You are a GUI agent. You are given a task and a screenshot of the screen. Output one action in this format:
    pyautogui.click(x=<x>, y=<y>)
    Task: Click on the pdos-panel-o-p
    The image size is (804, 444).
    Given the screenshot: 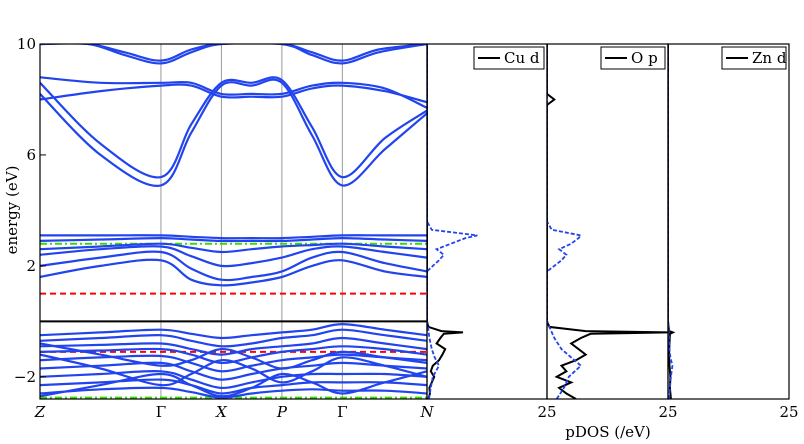 What is the action you would take?
    pyautogui.click(x=607, y=221)
    